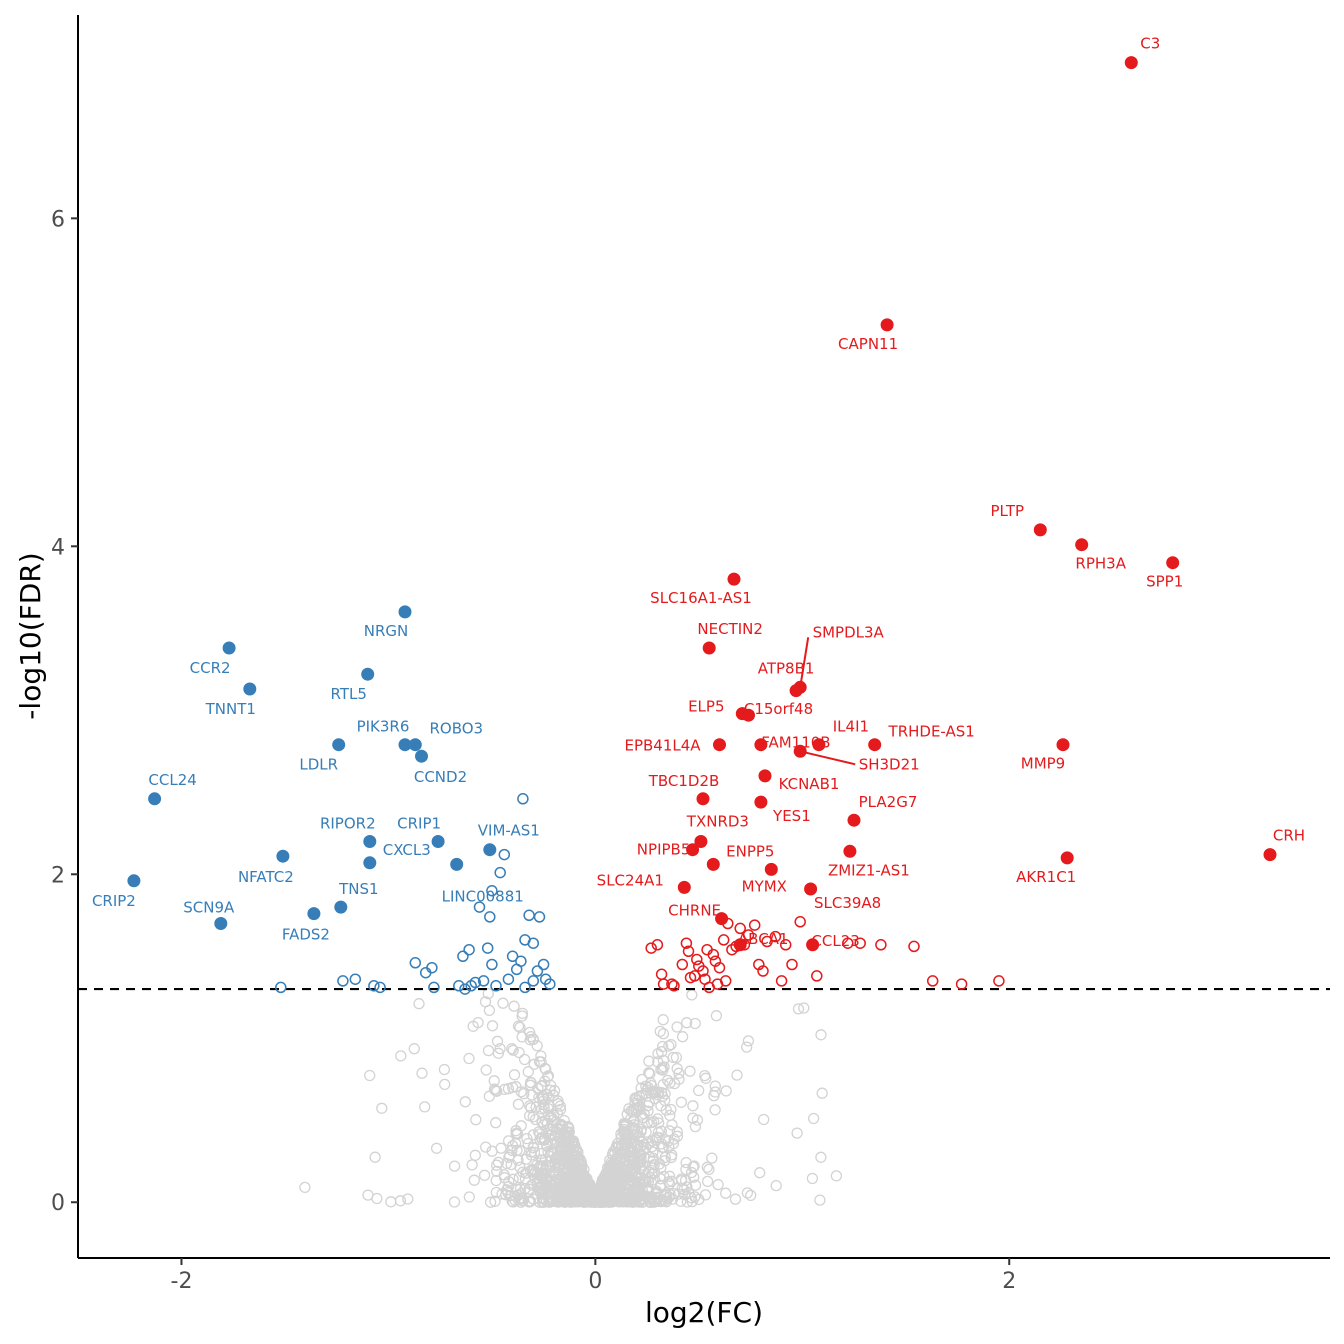  What do you see at coordinates (405, 612) in the screenshot?
I see `point-nrgn` at bounding box center [405, 612].